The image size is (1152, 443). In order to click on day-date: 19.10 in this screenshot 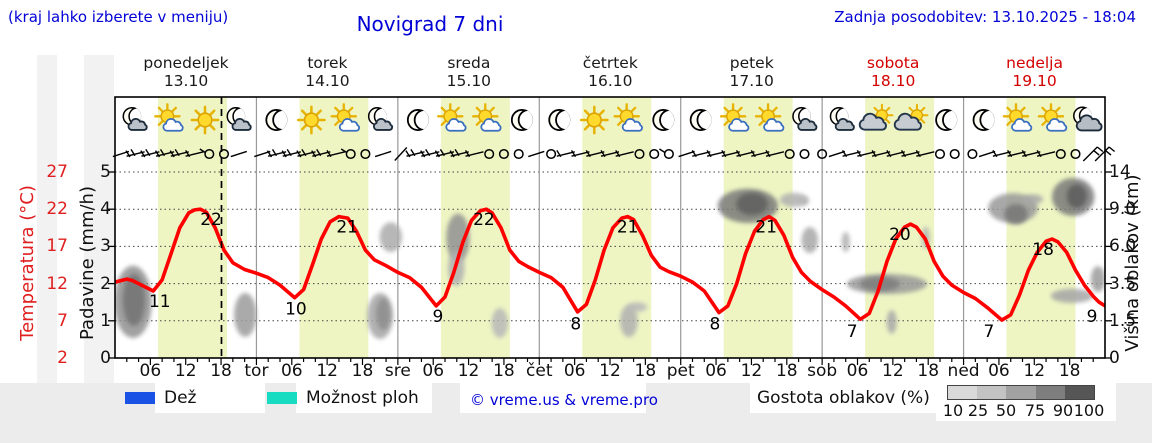, I will do `click(1034, 81)`.